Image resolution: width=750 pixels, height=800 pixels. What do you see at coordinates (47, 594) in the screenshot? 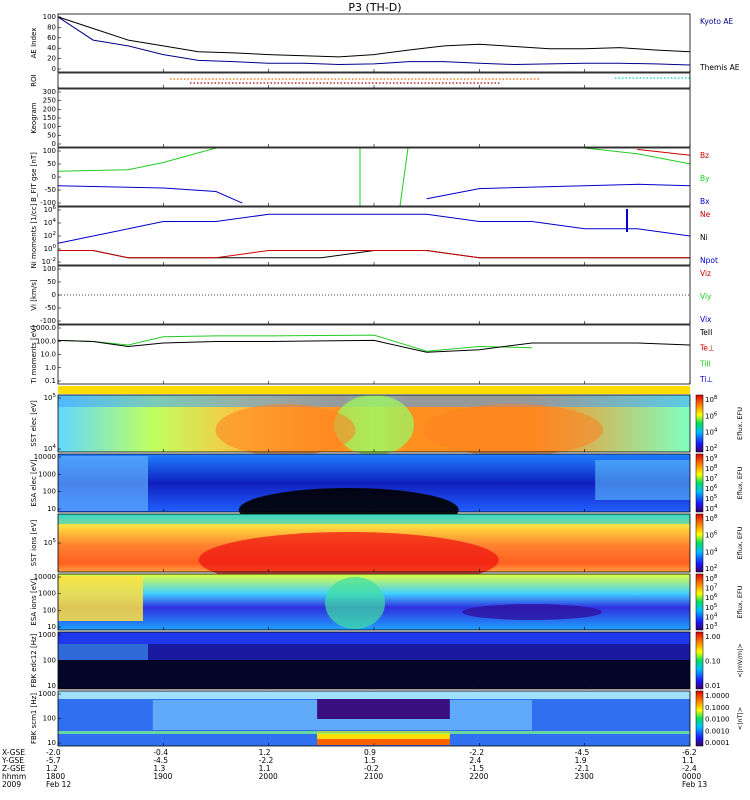
I see `panel-tick-esa_i: 1000` at bounding box center [47, 594].